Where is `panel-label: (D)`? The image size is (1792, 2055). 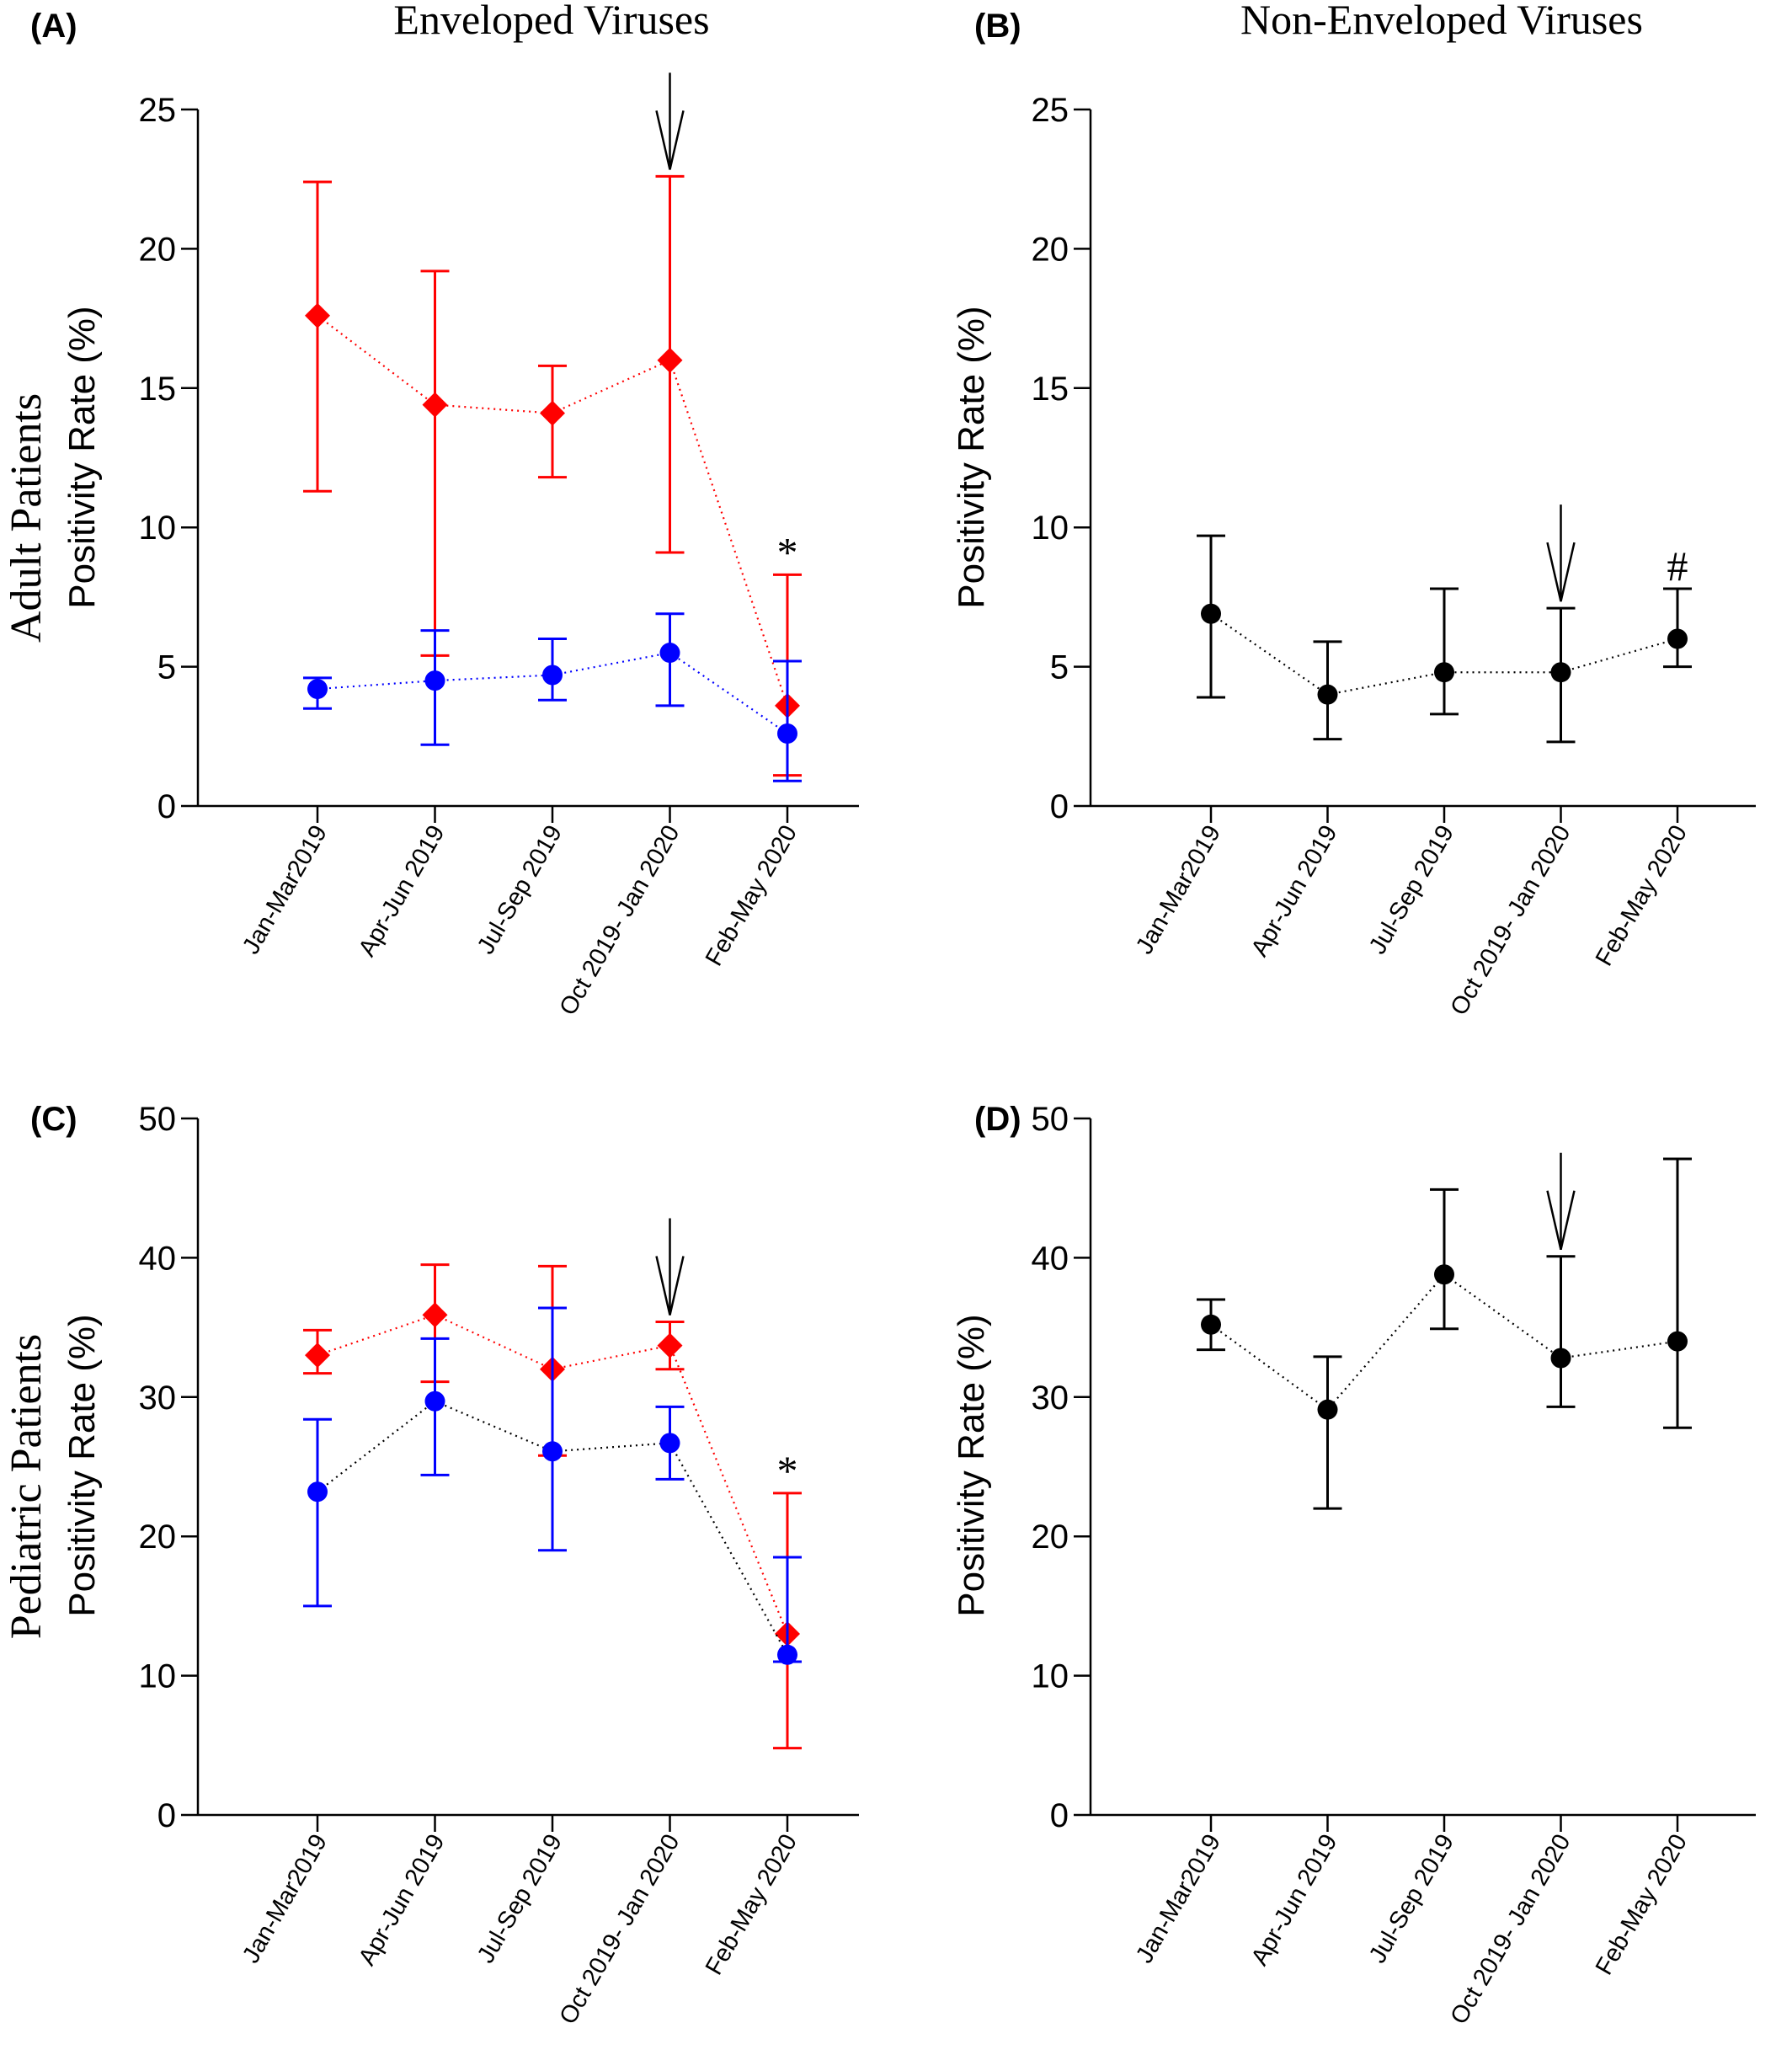
panel-label: (D) is located at coordinates (997, 1119).